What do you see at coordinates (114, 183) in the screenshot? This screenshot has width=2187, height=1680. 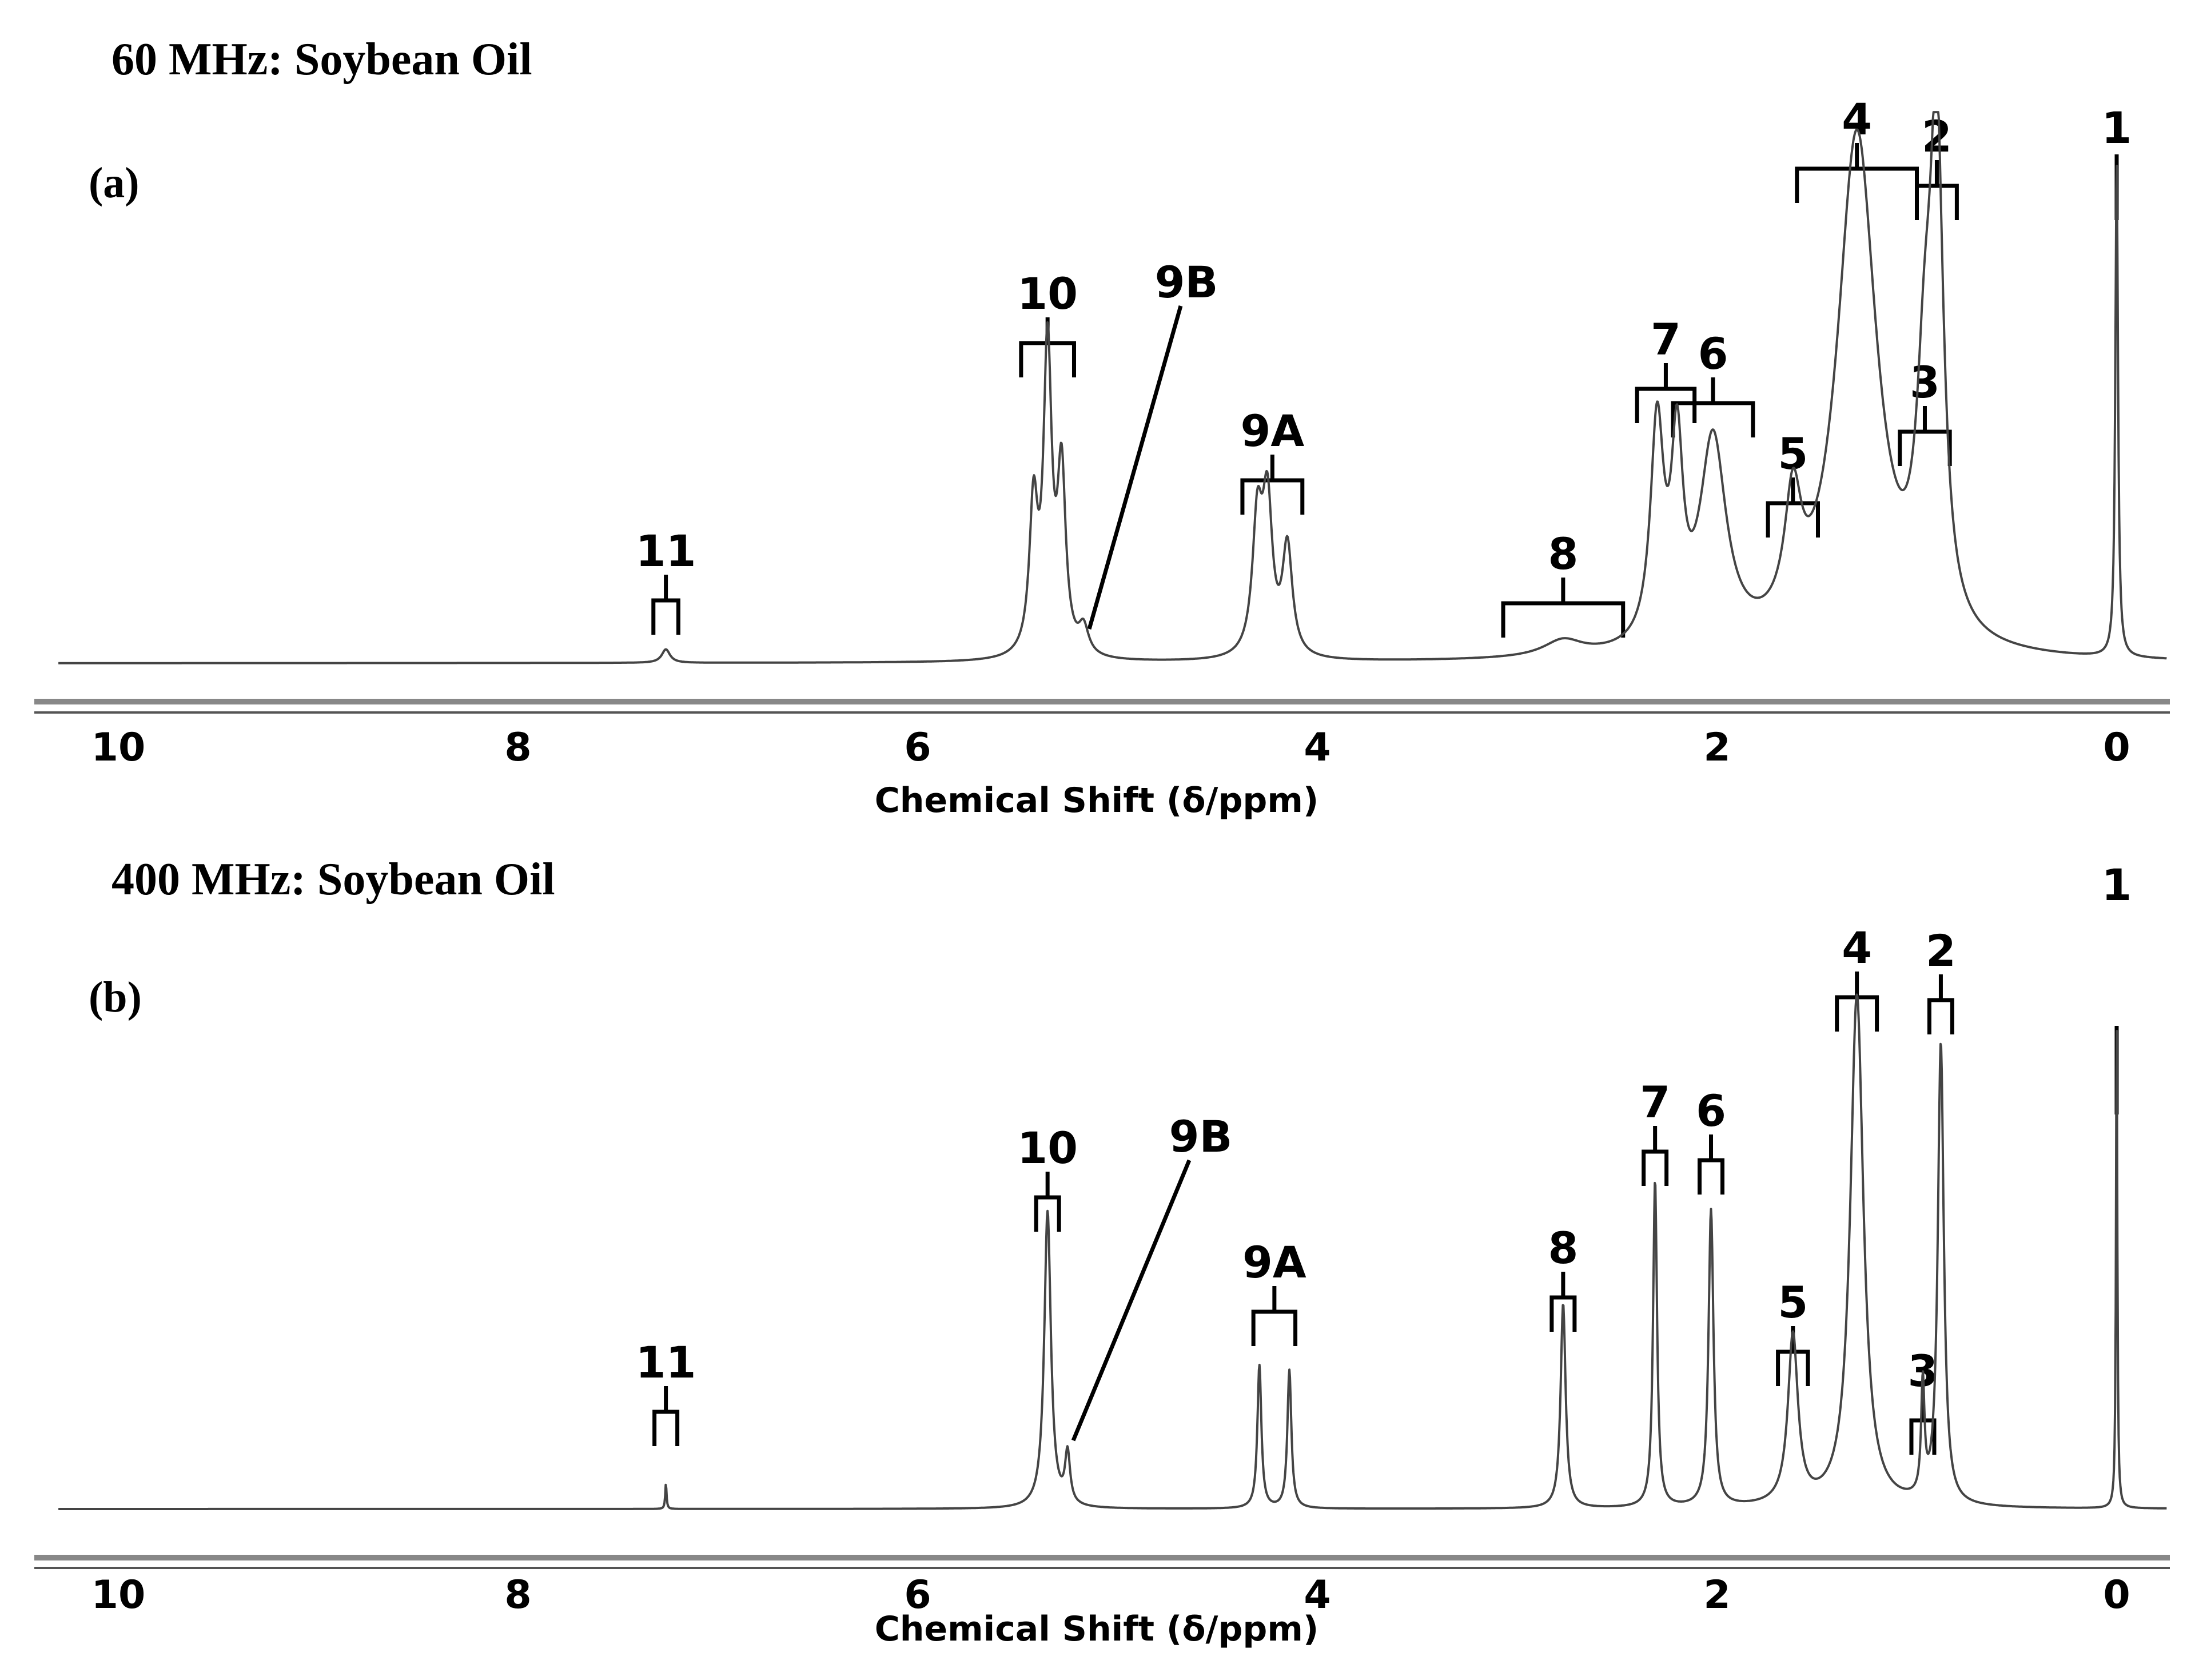 I see `panel-label-a: (a)` at bounding box center [114, 183].